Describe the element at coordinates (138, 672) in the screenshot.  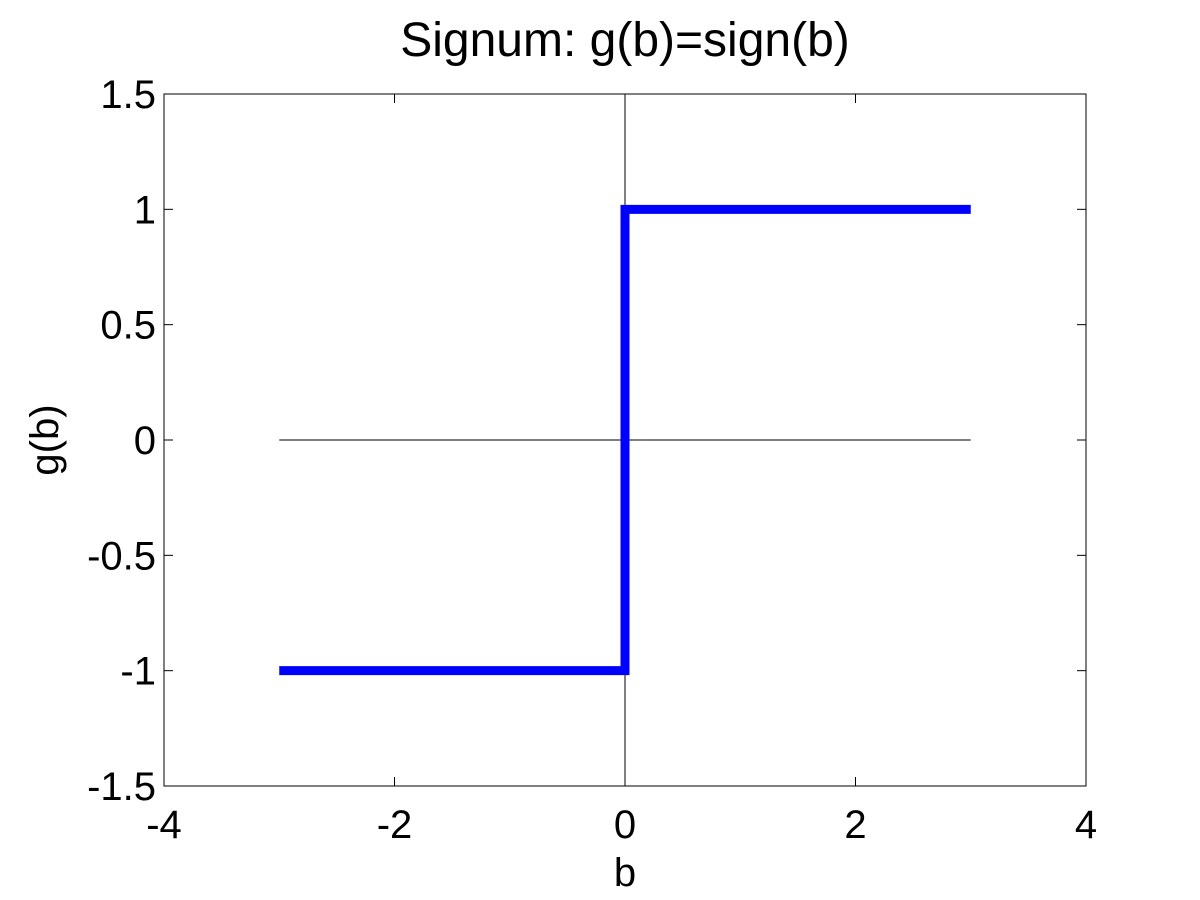
I see `y-tick-label: -1` at that location.